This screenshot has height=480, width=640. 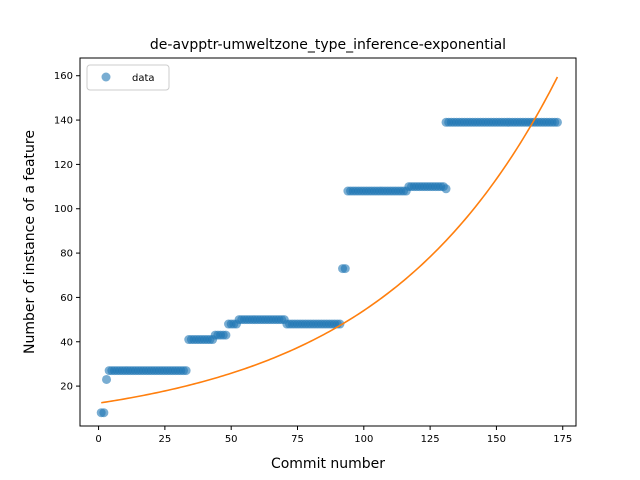 I want to click on x-tick-label: 175, so click(x=562, y=439).